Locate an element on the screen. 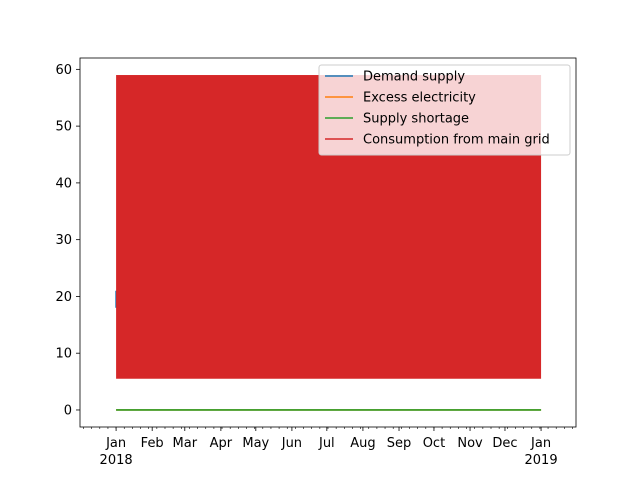 The height and width of the screenshot is (480, 640). y-tick-label: 20 is located at coordinates (63, 297).